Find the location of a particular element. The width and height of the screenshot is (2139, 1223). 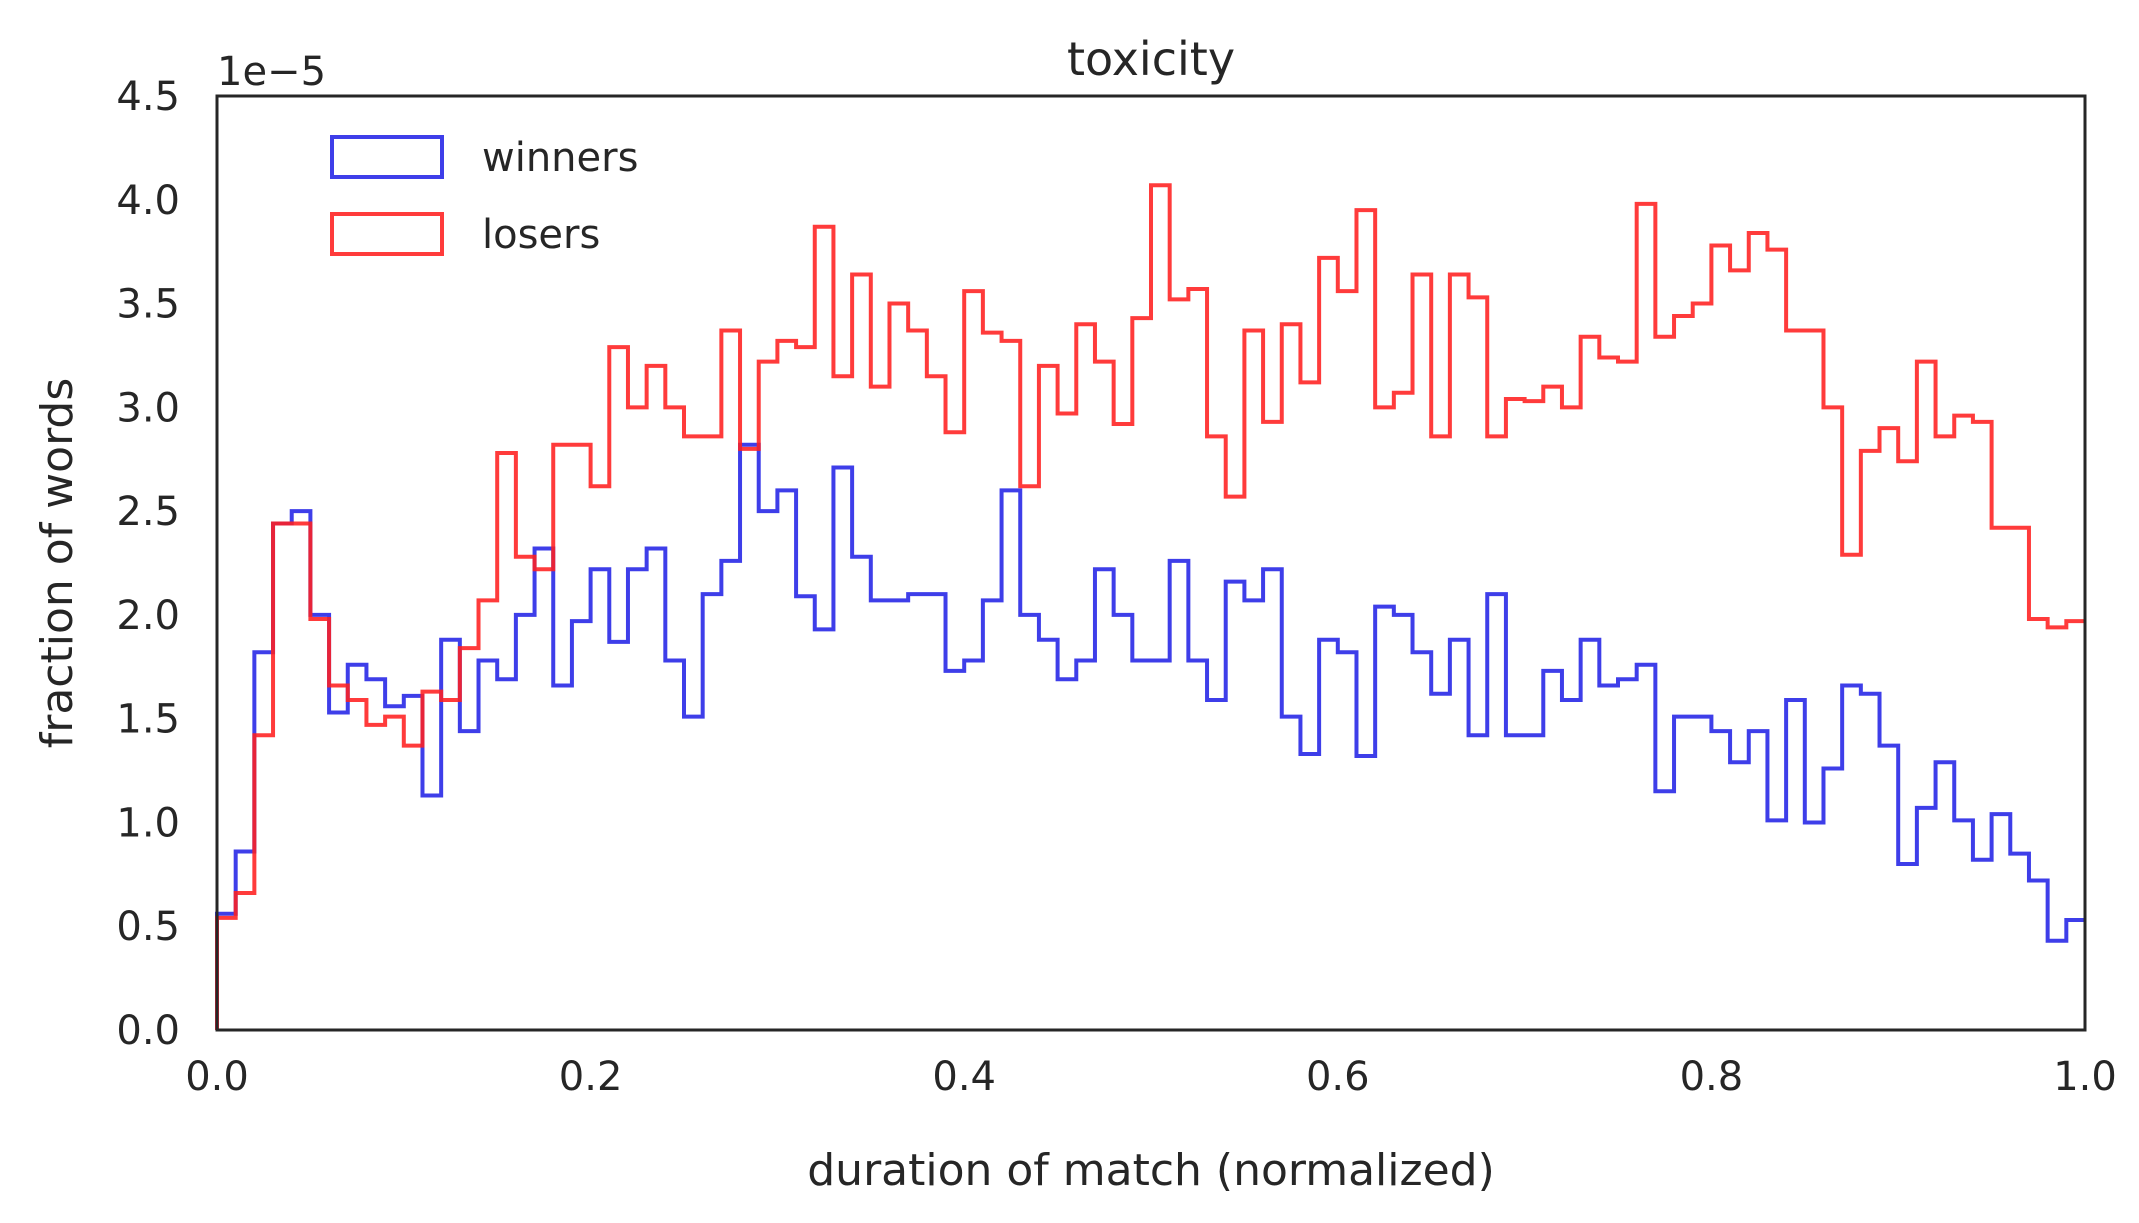

chart-title: toxicity is located at coordinates (1151, 59).